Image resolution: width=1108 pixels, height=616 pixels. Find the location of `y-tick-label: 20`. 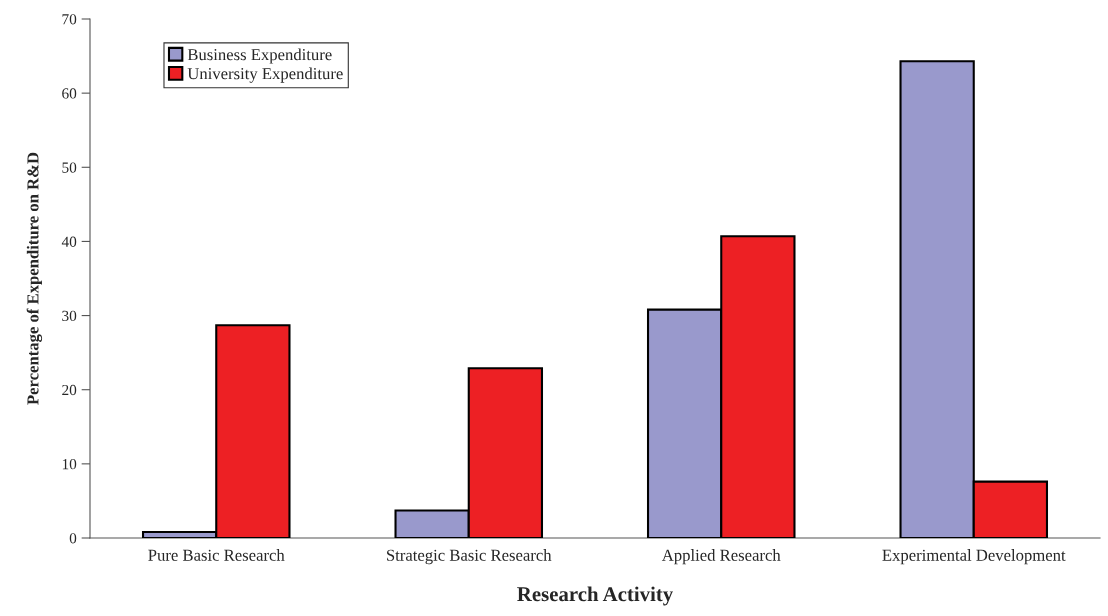

y-tick-label: 20 is located at coordinates (69, 390).